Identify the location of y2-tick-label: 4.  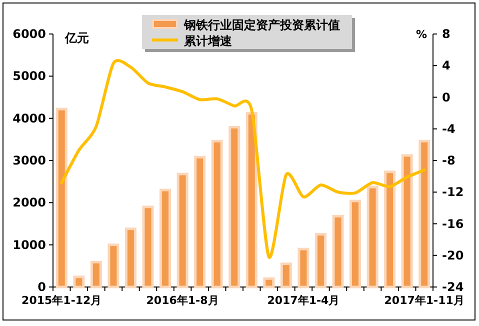
(446, 65).